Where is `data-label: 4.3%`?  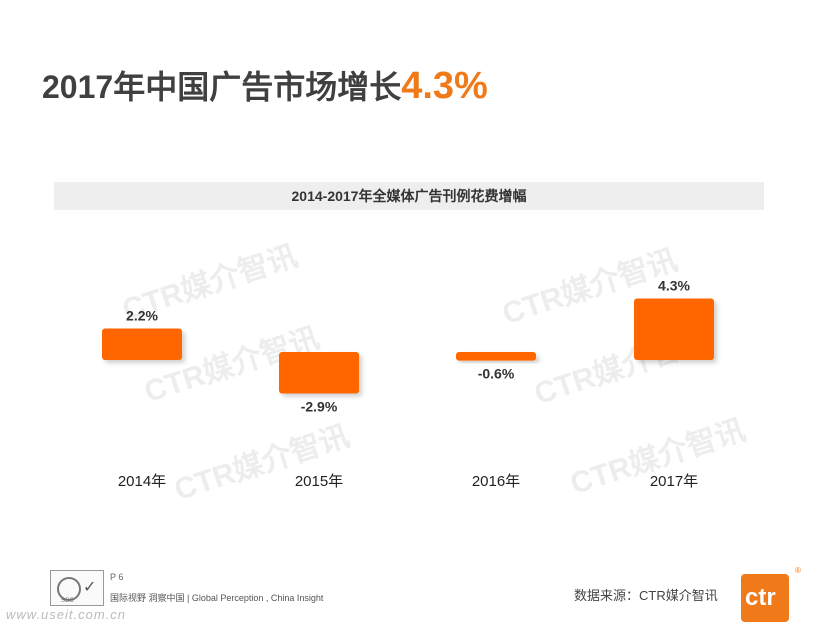 data-label: 4.3% is located at coordinates (674, 286).